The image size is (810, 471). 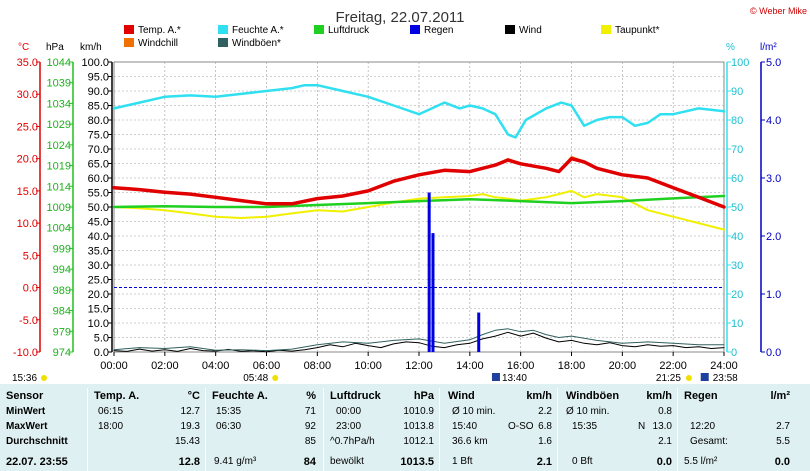 What do you see at coordinates (349, 30) in the screenshot?
I see `legend-label: Luftdruck` at bounding box center [349, 30].